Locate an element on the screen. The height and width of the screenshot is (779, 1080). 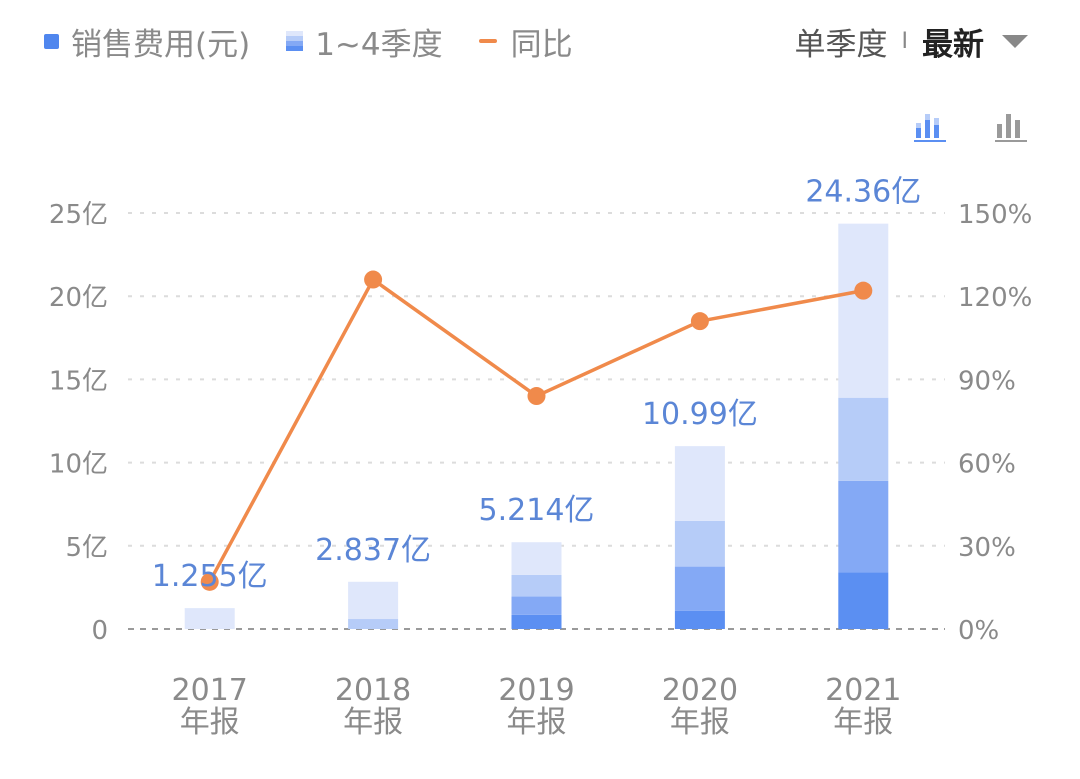
bar-total-label: 10.99亿 is located at coordinates (700, 414).